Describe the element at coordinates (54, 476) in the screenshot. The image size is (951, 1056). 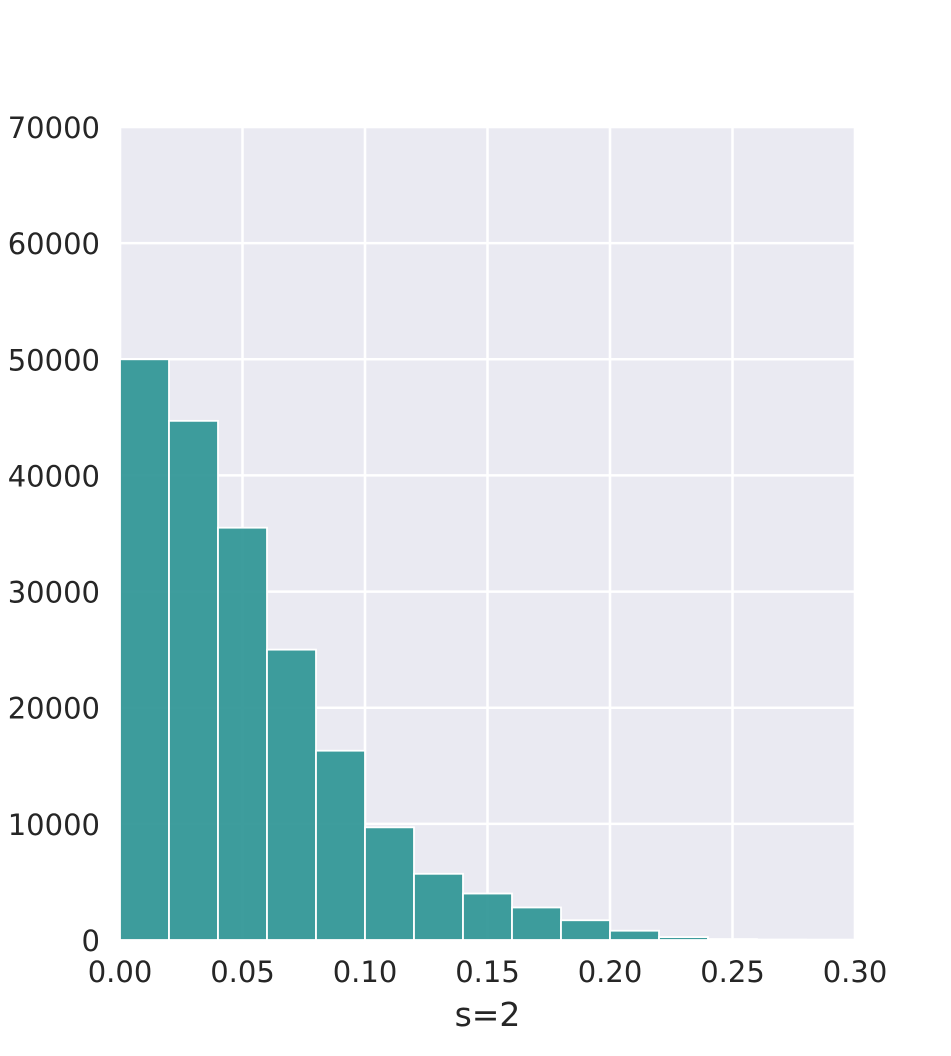
I see `y-tick-label: 40000` at that location.